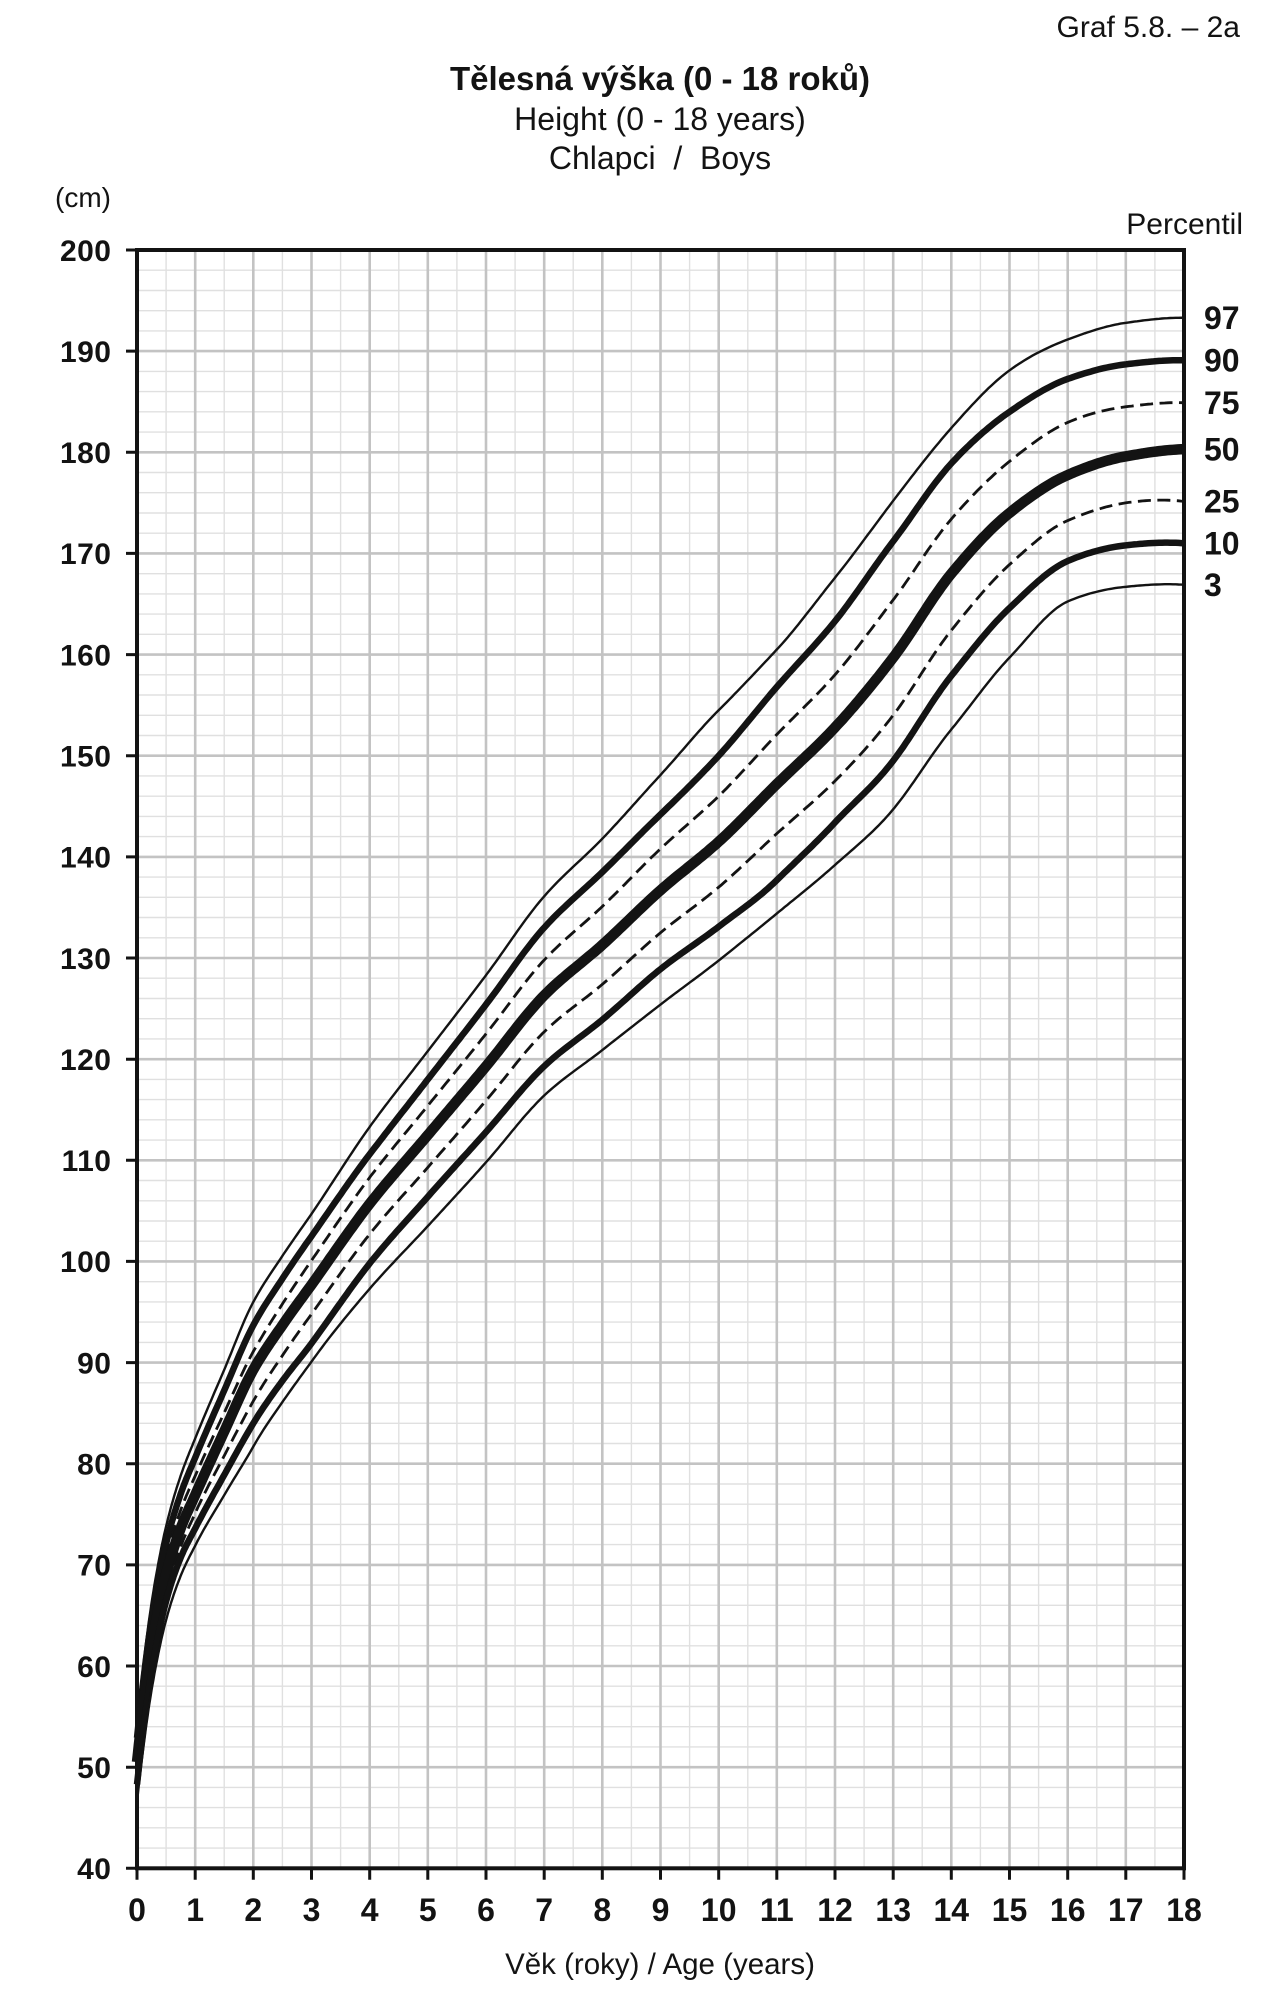 The width and height of the screenshot is (1280, 2000). I want to click on svg-text: 0, so click(137, 1910).